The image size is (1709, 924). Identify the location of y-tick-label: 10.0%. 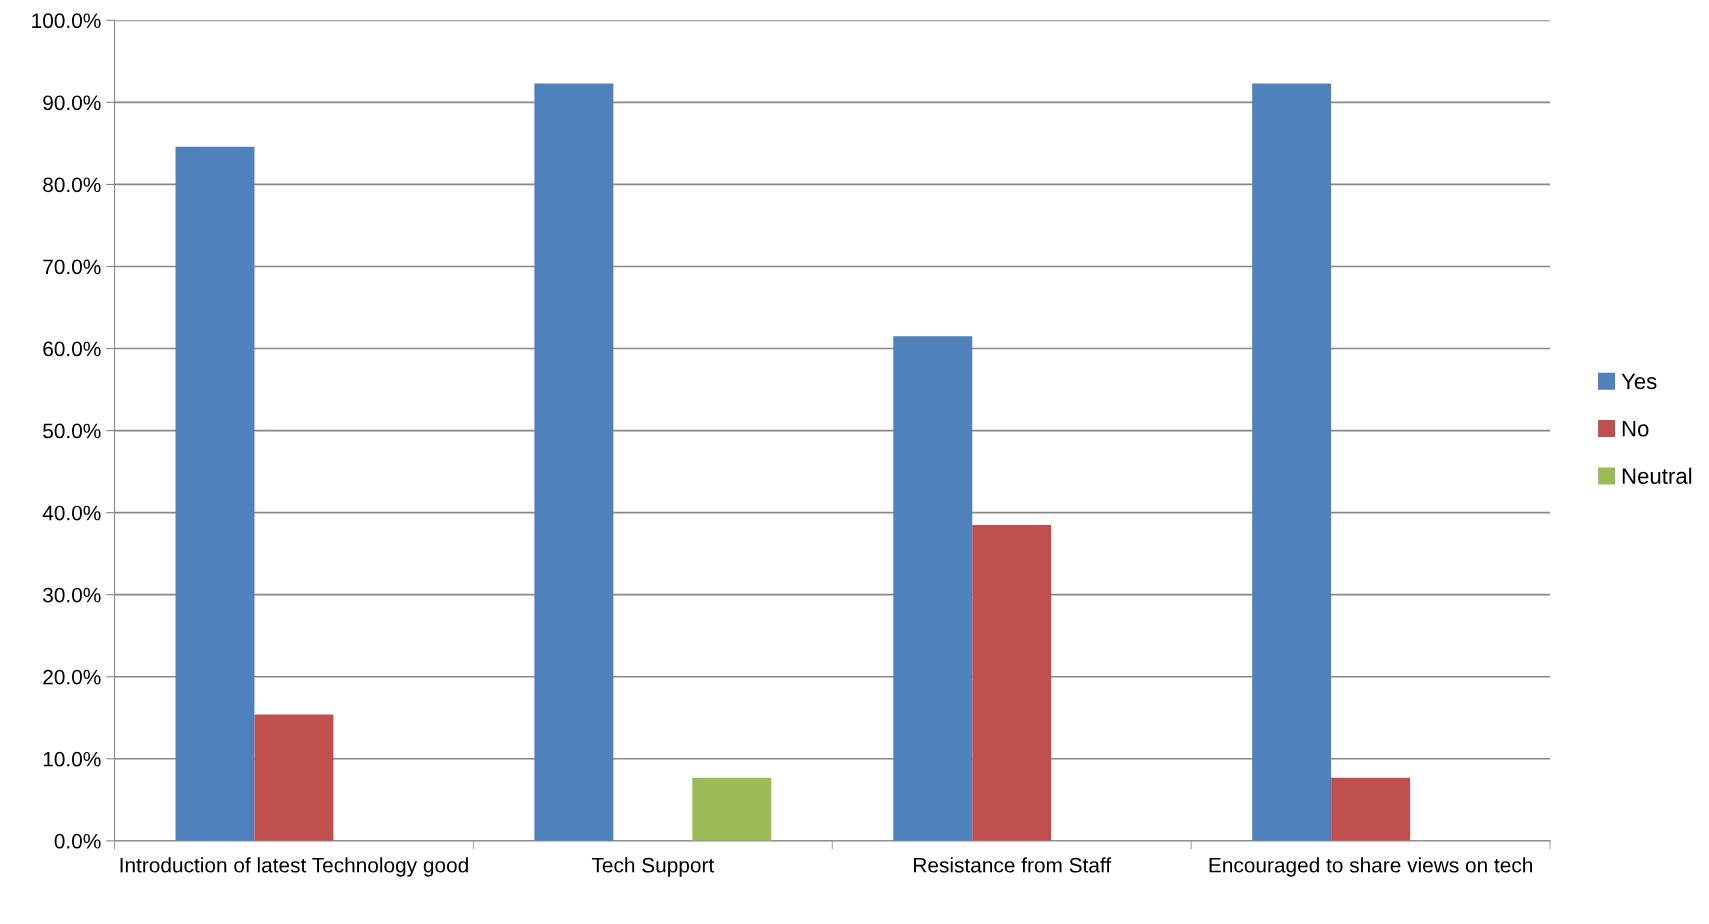
(72, 759).